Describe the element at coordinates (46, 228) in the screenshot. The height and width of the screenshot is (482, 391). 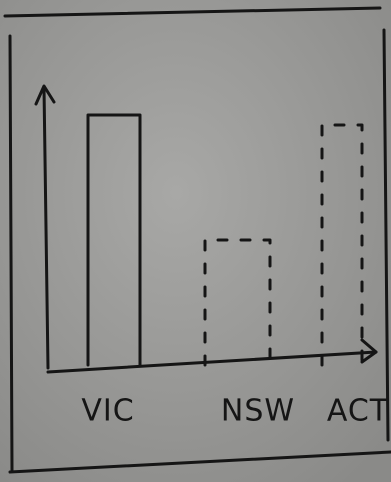
I see `y-axis` at that location.